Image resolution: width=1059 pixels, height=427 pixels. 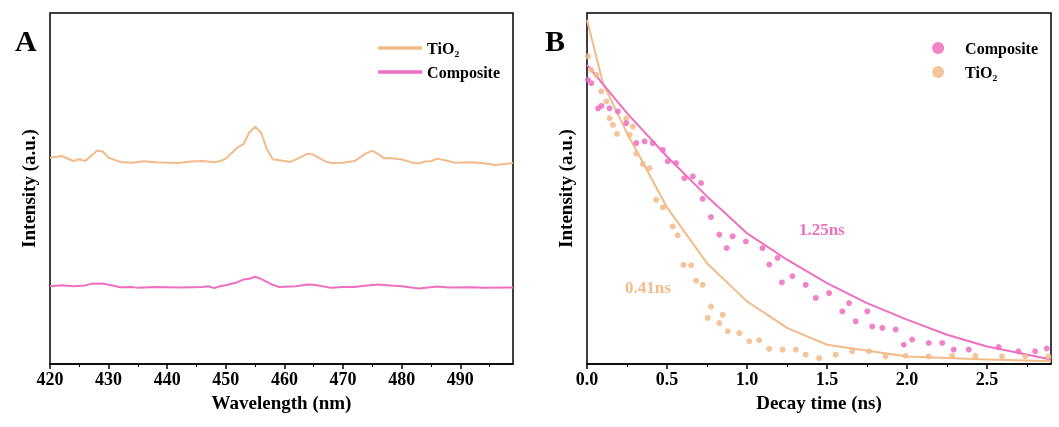 I want to click on x-tick-label: 0.0, so click(x=587, y=379).